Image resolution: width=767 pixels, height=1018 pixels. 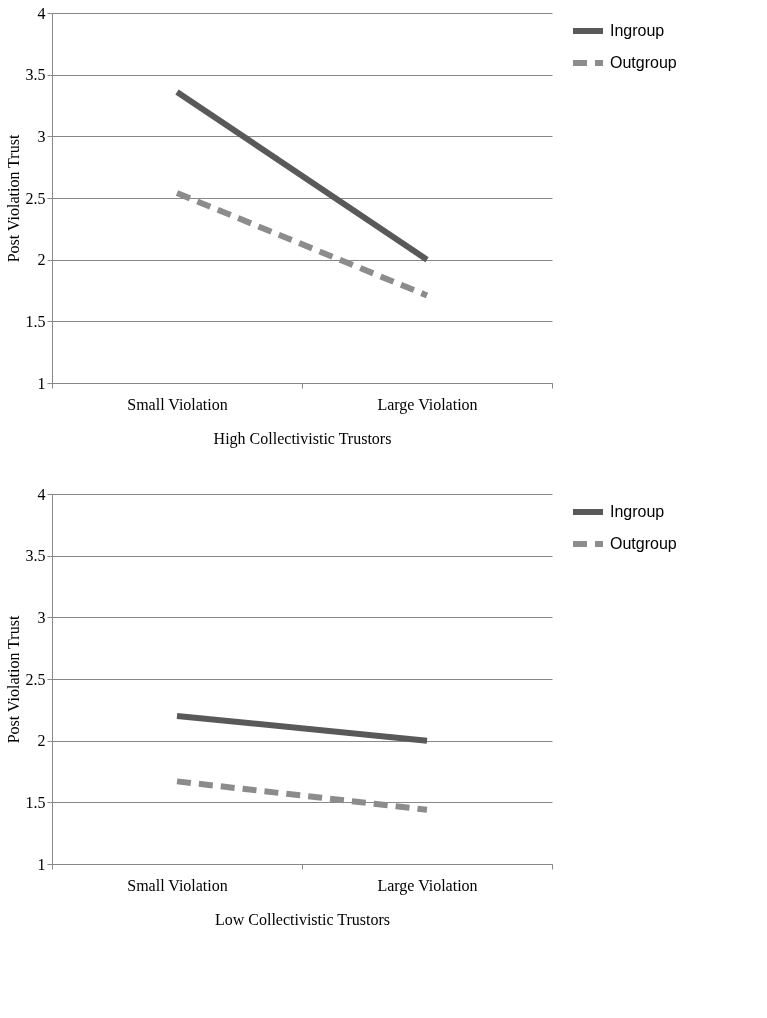 What do you see at coordinates (302, 438) in the screenshot?
I see `x-axis-title: High Collectivistic Trustors` at bounding box center [302, 438].